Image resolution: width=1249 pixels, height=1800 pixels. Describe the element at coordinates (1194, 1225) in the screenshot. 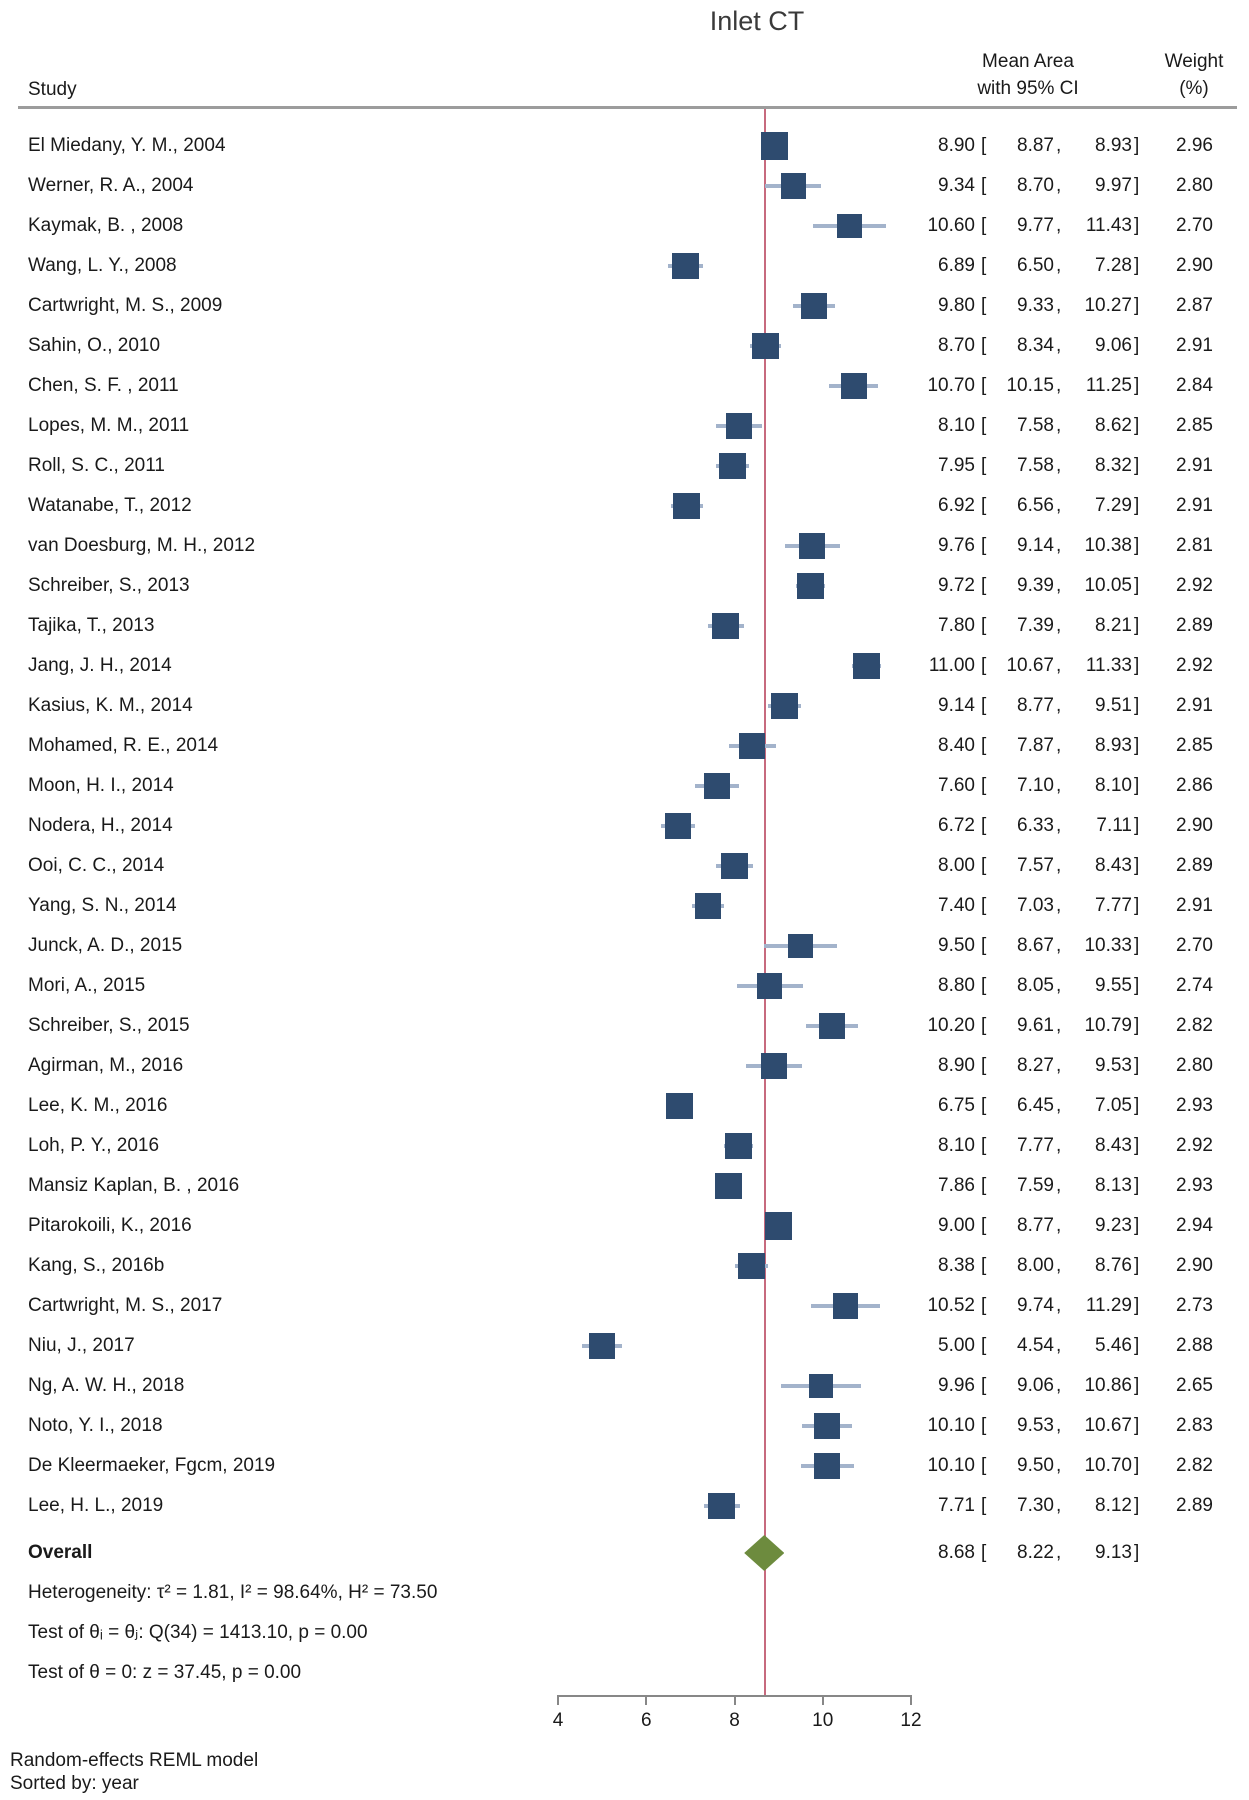

I see `weight-value: 2.94` at that location.